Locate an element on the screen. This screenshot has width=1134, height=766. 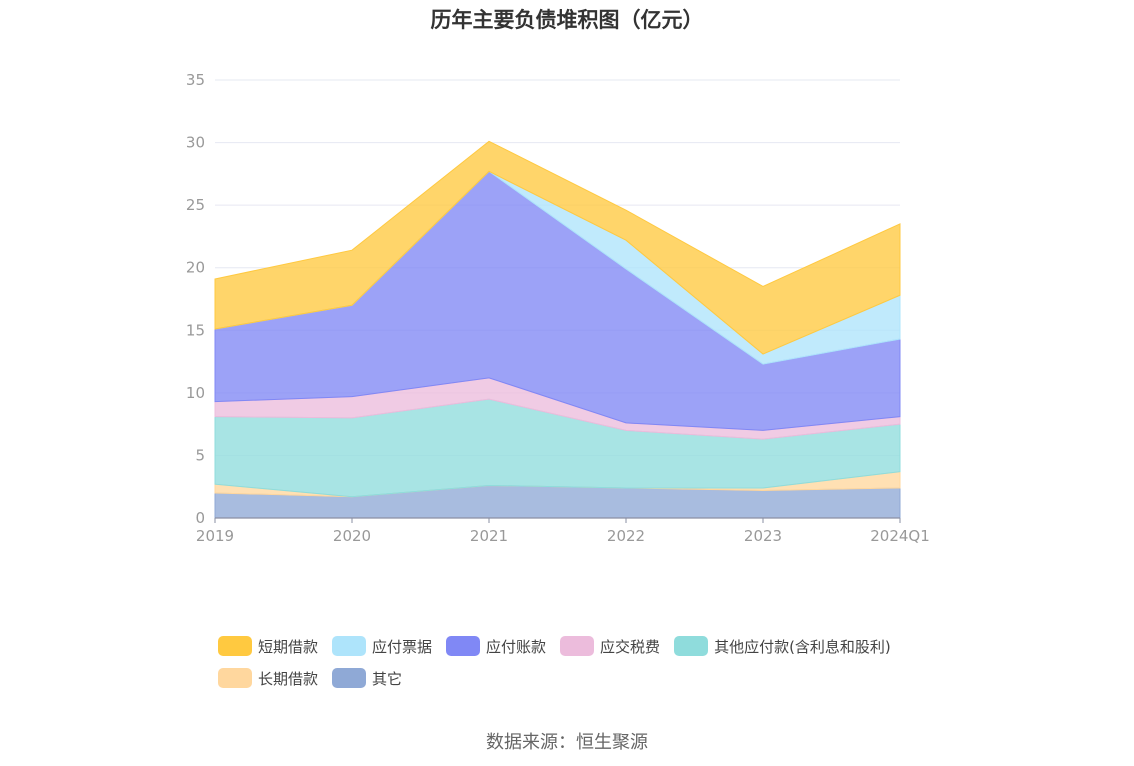
legend-item-notes-payable: 应付票据 is located at coordinates (382, 646).